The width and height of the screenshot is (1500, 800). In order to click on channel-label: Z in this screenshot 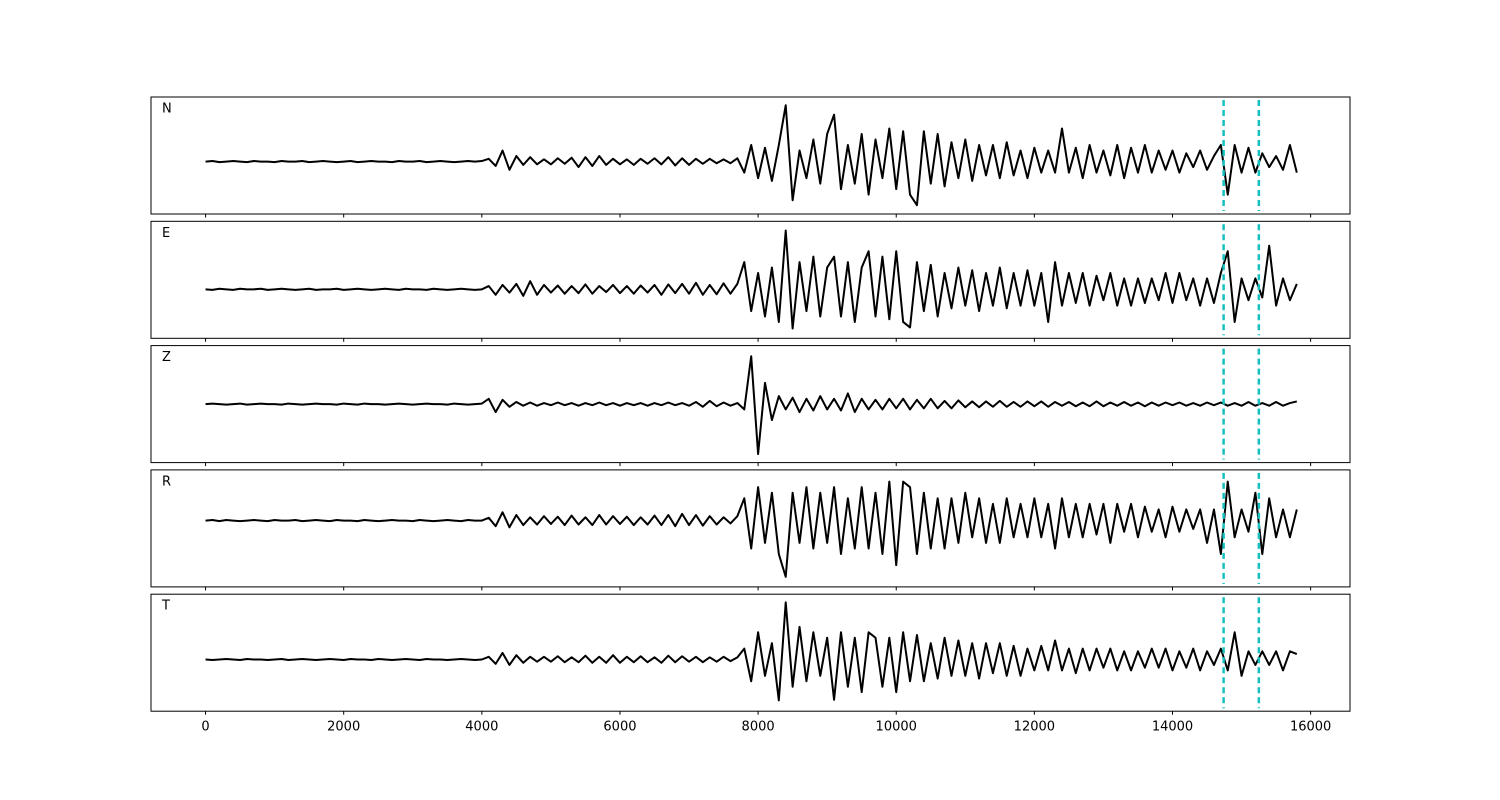, I will do `click(166, 357)`.